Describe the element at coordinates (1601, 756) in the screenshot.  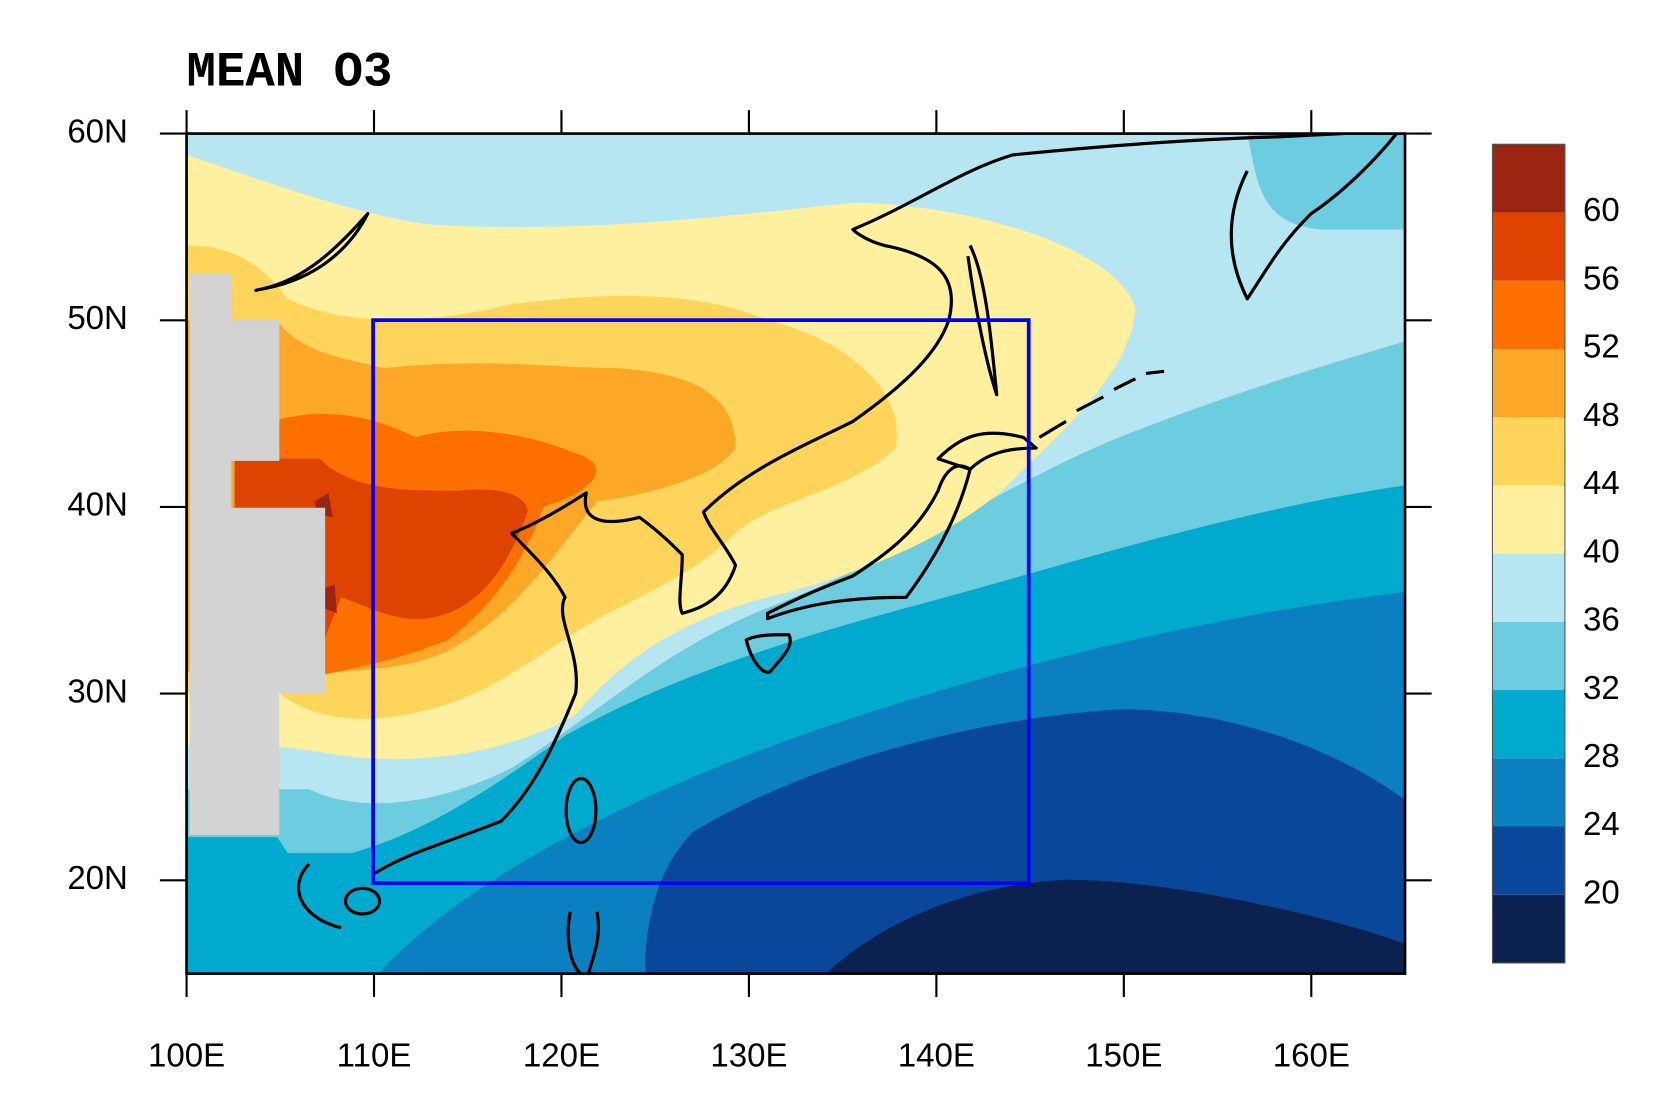
I see `colorbar-label: 28` at that location.